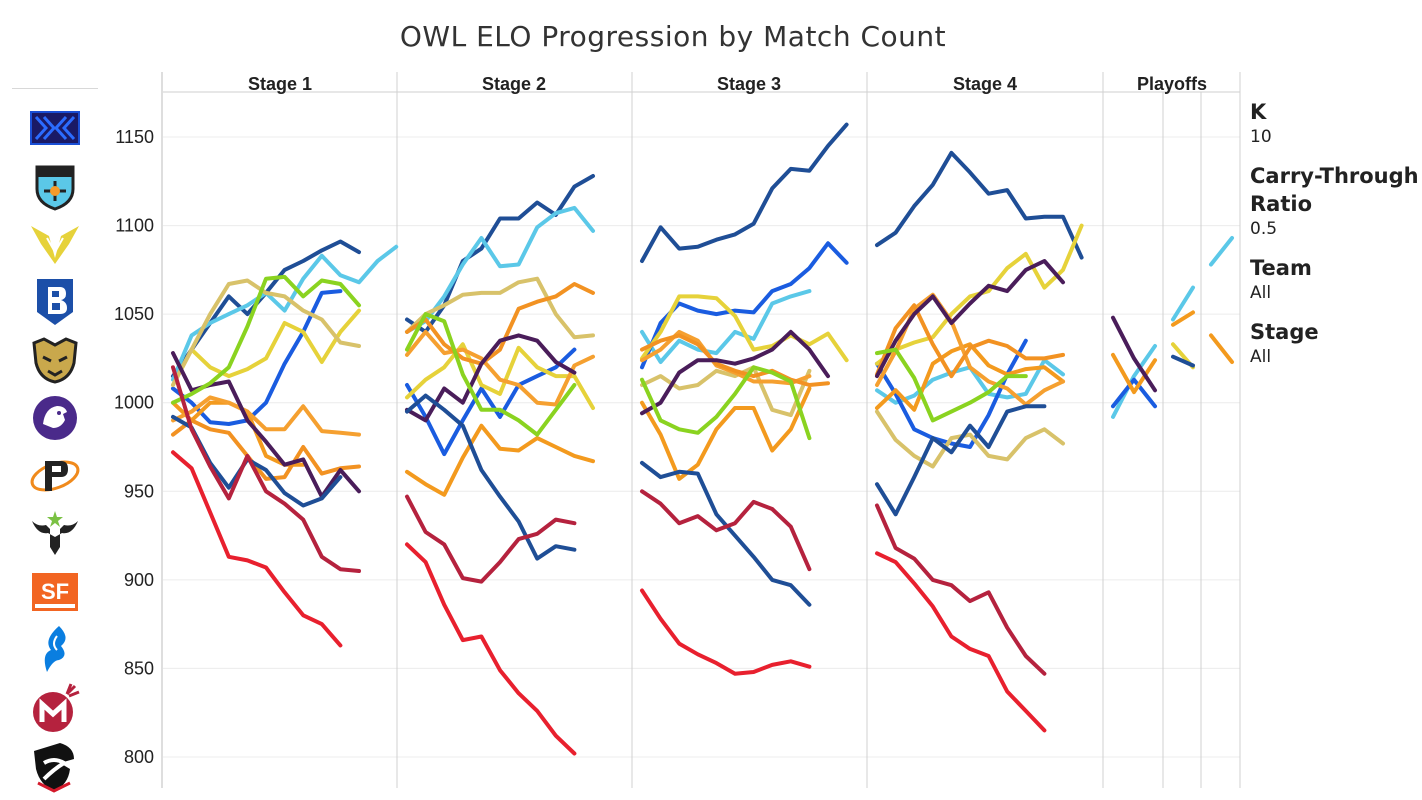  I want to click on london-logo, so click(55, 186).